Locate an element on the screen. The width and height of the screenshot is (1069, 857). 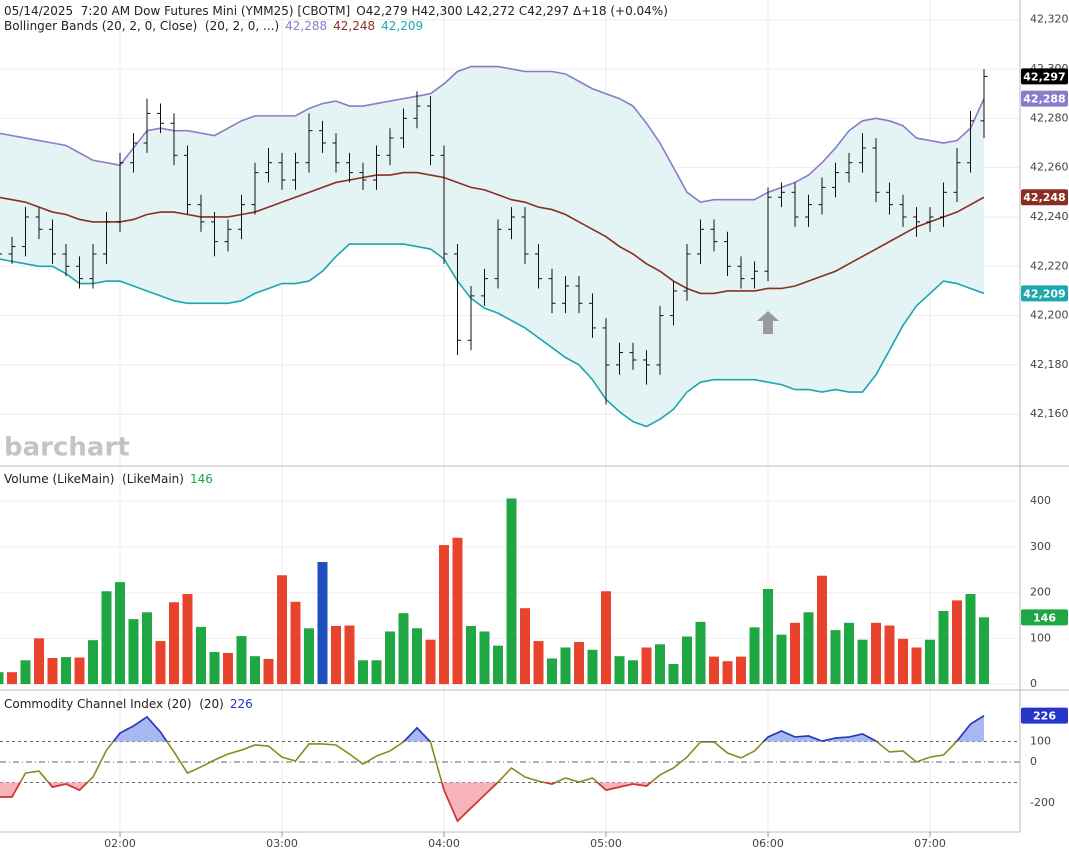
y-tick-label: 0 is located at coordinates (1033, 683).